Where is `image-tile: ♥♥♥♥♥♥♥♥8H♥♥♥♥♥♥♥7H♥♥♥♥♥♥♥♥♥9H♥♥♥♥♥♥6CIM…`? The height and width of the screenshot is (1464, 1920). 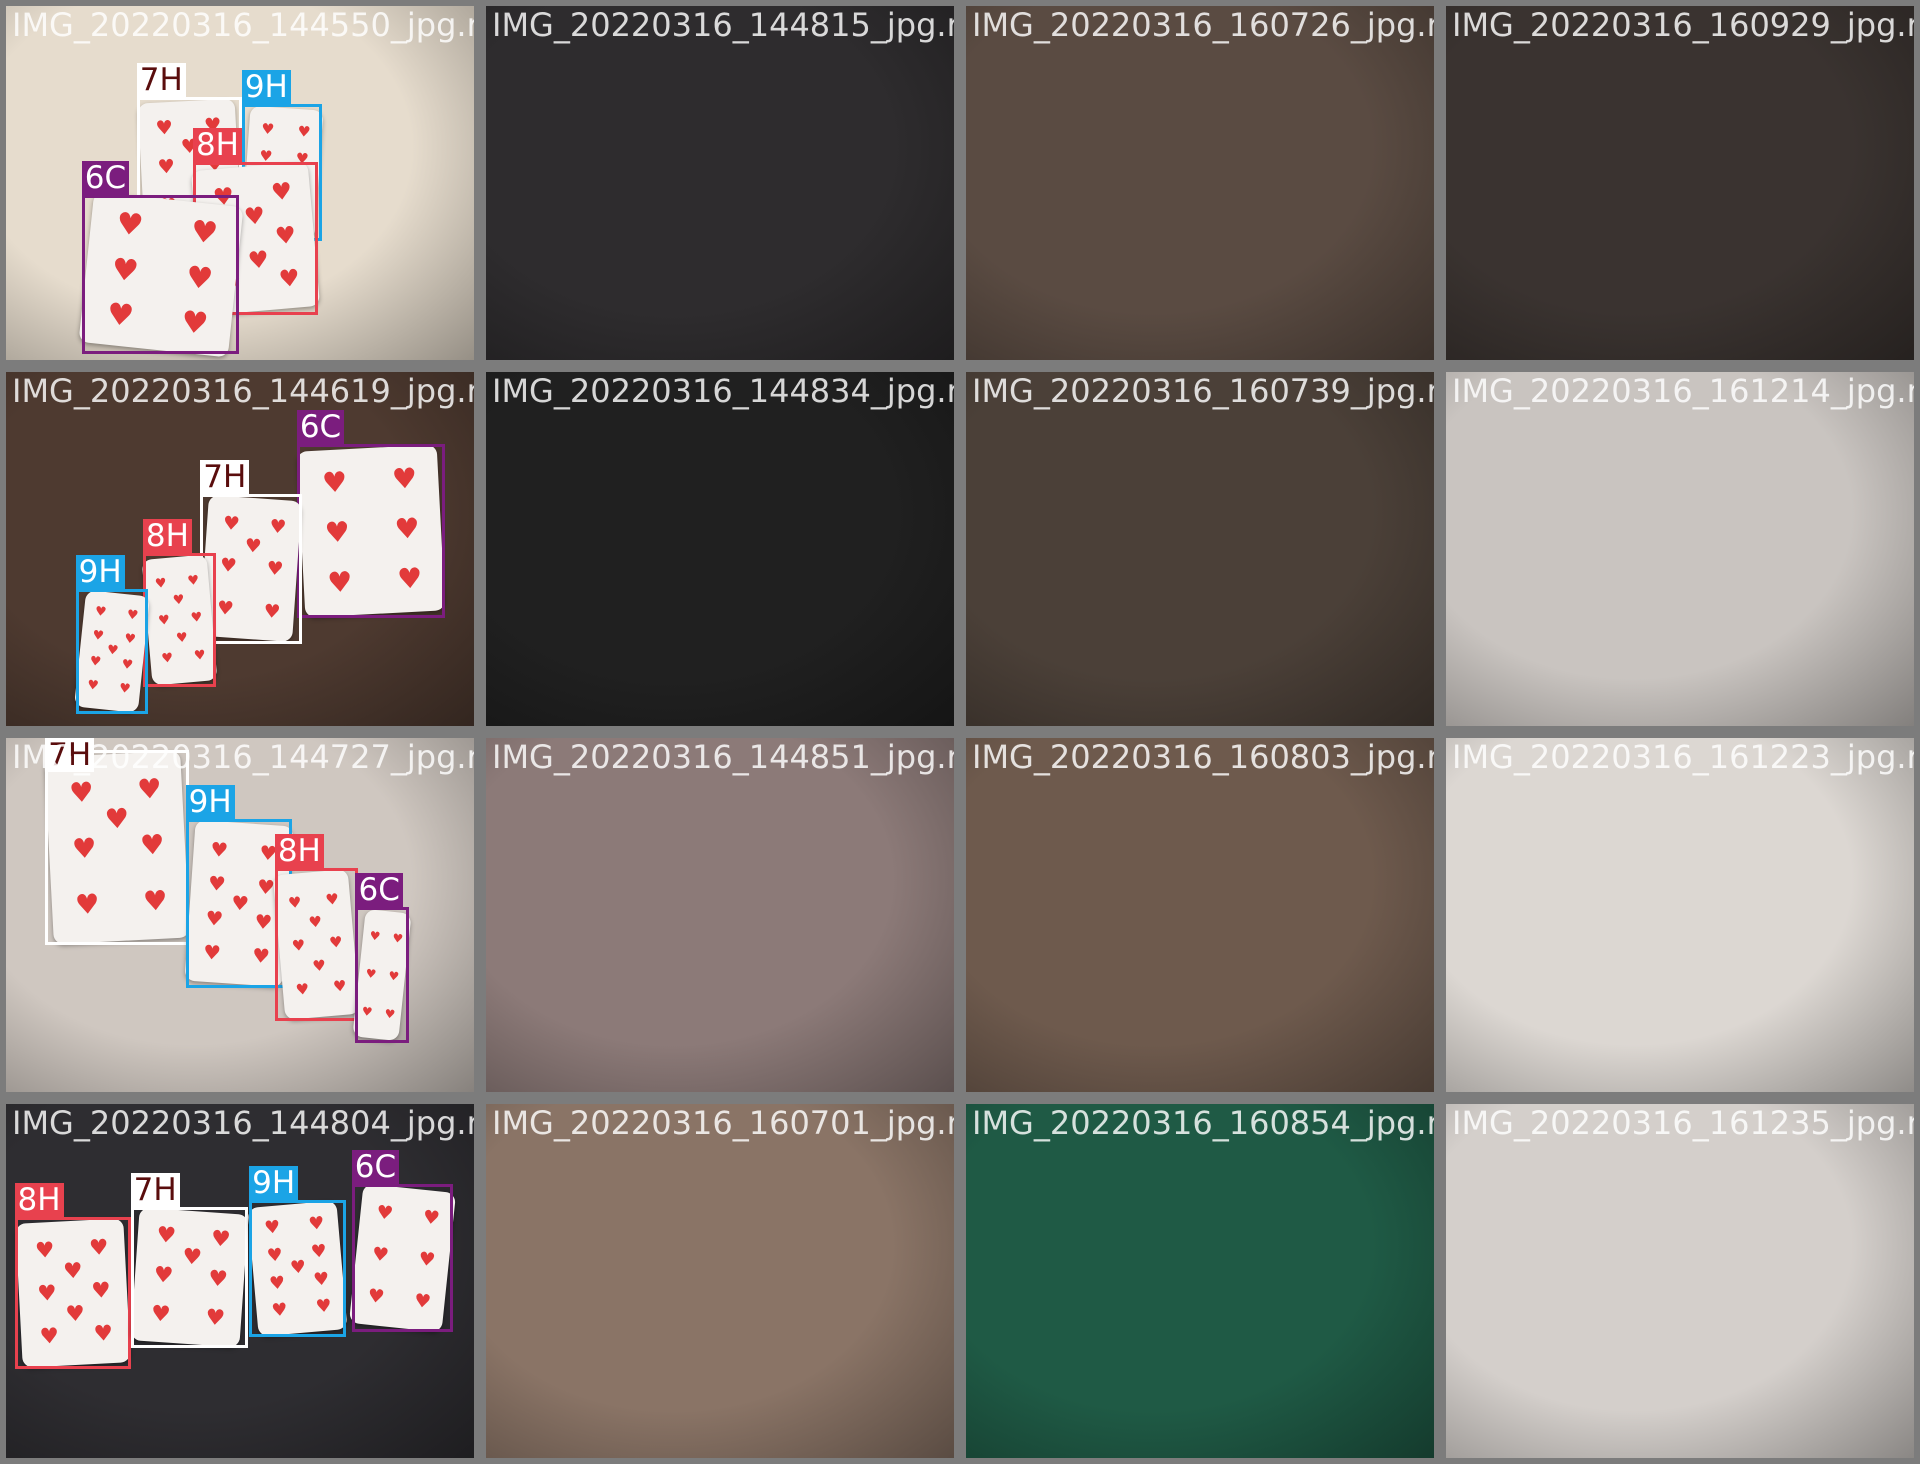 image-tile: ♥♥♥♥♥♥♥♥8H♥♥♥♥♥♥♥7H♥♥♥♥♥♥♥♥♥9H♥♥♥♥♥♥6CIM… is located at coordinates (720, 183).